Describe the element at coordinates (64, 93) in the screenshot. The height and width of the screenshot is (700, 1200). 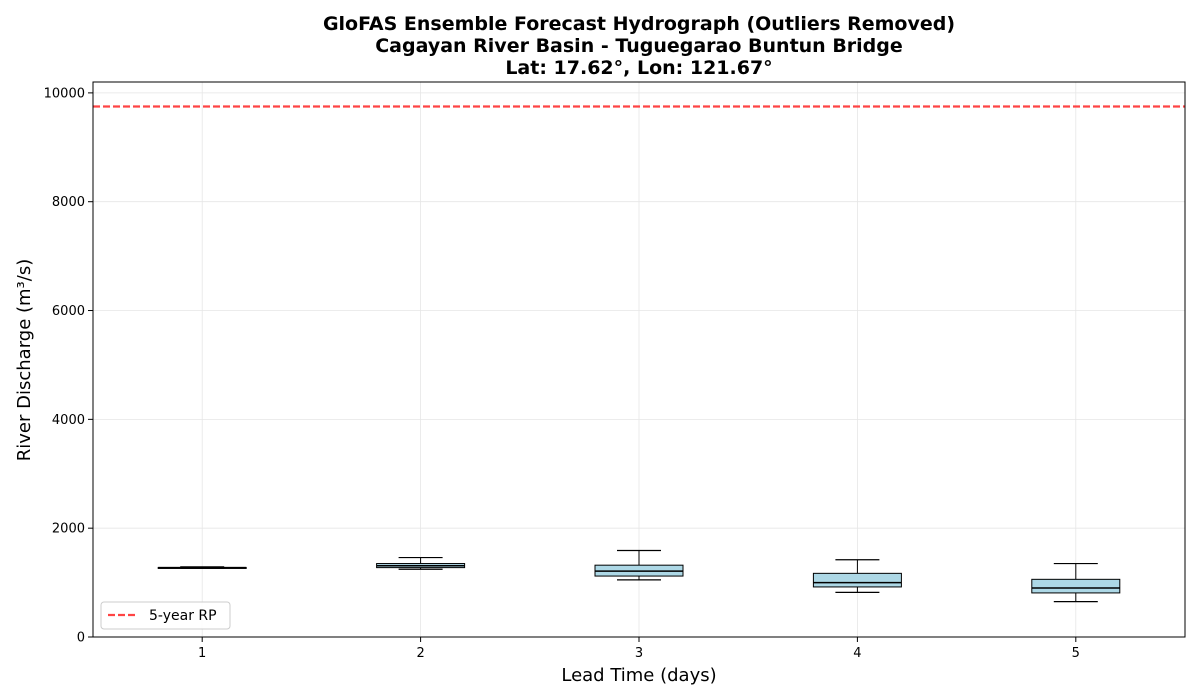
I see `y-tick-label: 10000` at that location.